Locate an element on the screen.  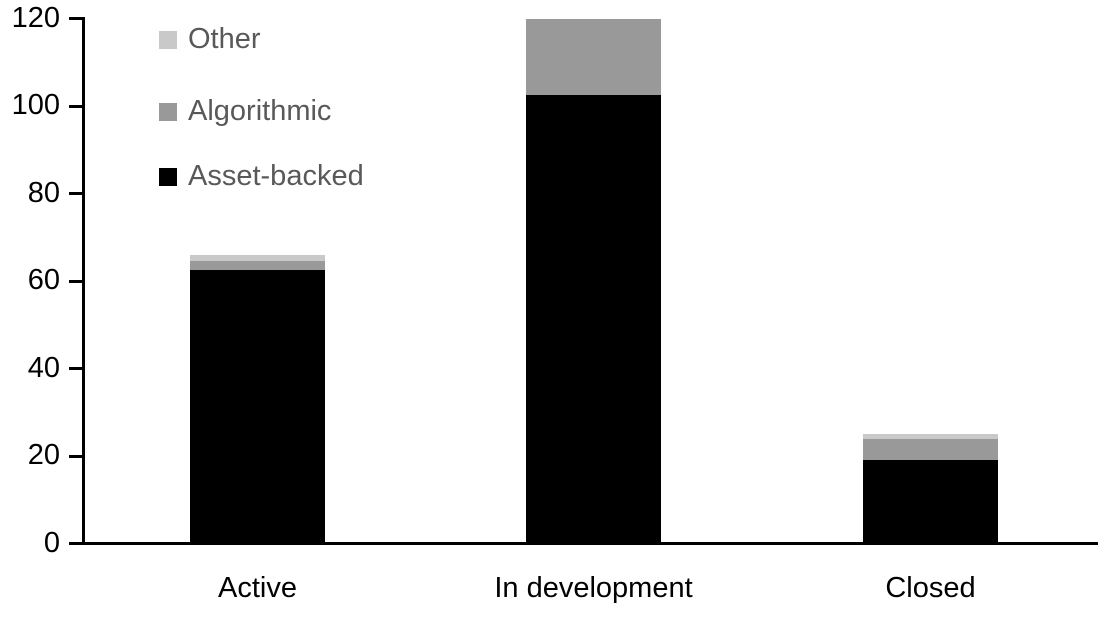
legend-swatch-other is located at coordinates (168, 39).